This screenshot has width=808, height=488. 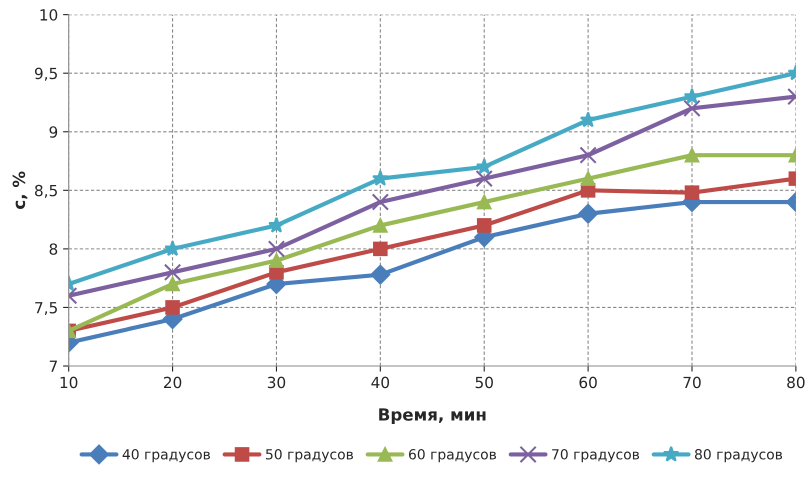 I want to click on y-tick-label: 10, so click(x=49, y=15).